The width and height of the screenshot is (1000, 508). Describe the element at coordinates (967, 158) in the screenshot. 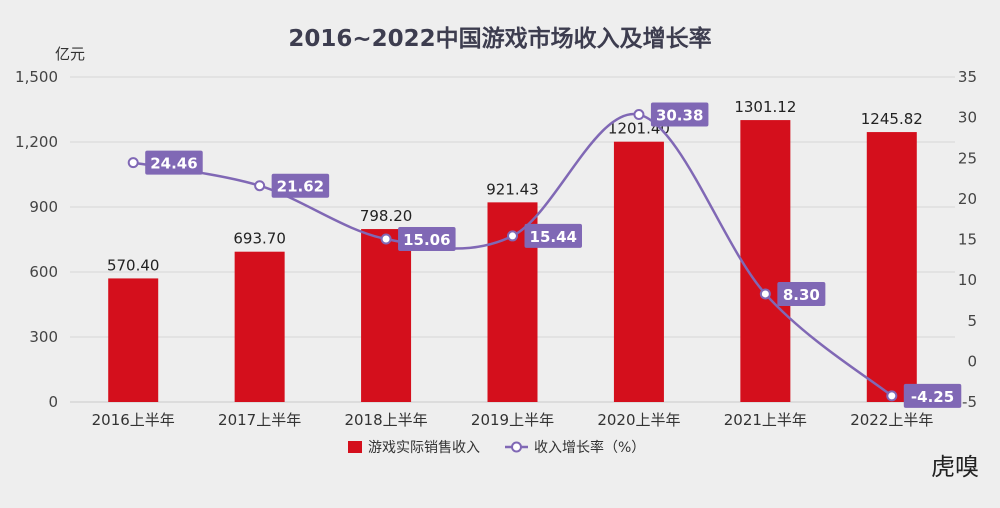

I see `right-tick-label: 25` at that location.